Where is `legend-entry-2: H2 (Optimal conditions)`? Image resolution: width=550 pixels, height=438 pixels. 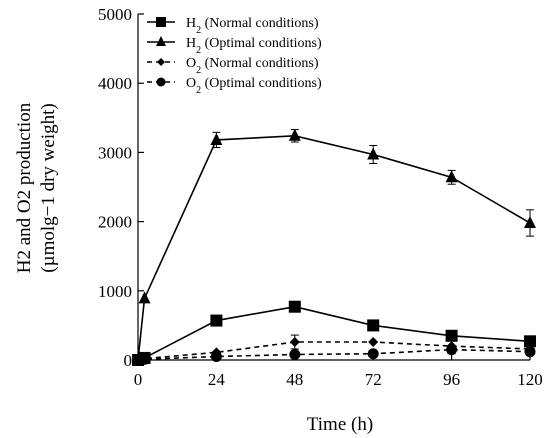 legend-entry-2: H2 (Optimal conditions) is located at coordinates (234, 46).